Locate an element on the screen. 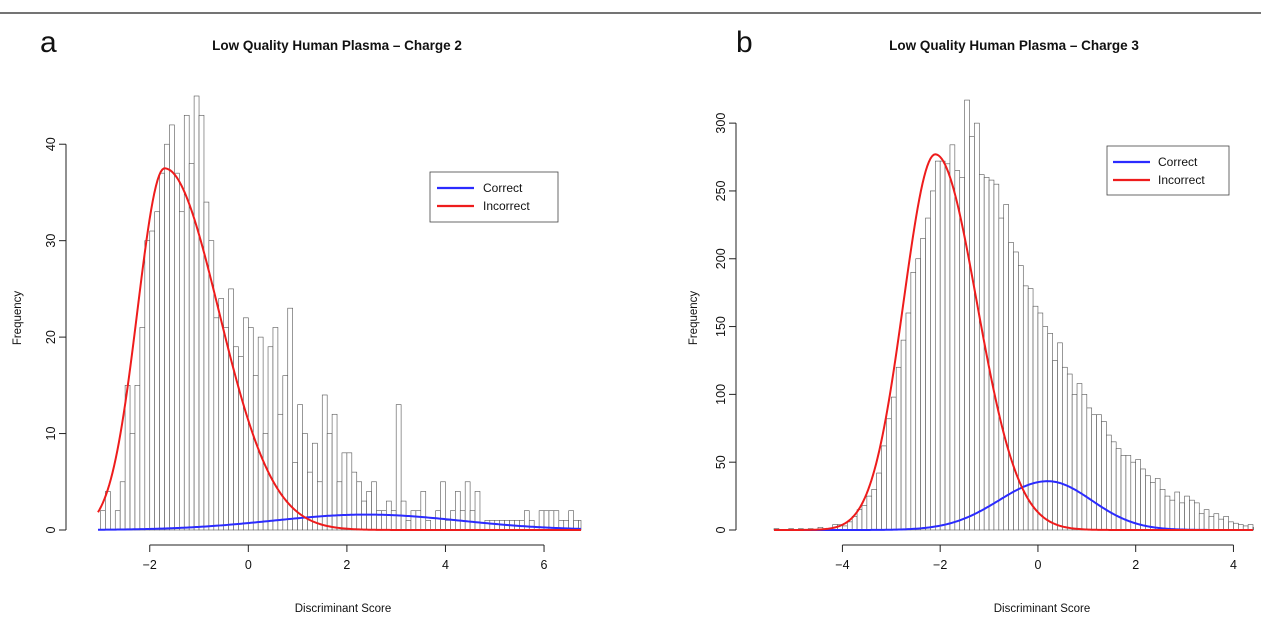 This screenshot has height=617, width=1261. chart-a-y-axis: 0 10 20 30 40 is located at coordinates (55, 335).